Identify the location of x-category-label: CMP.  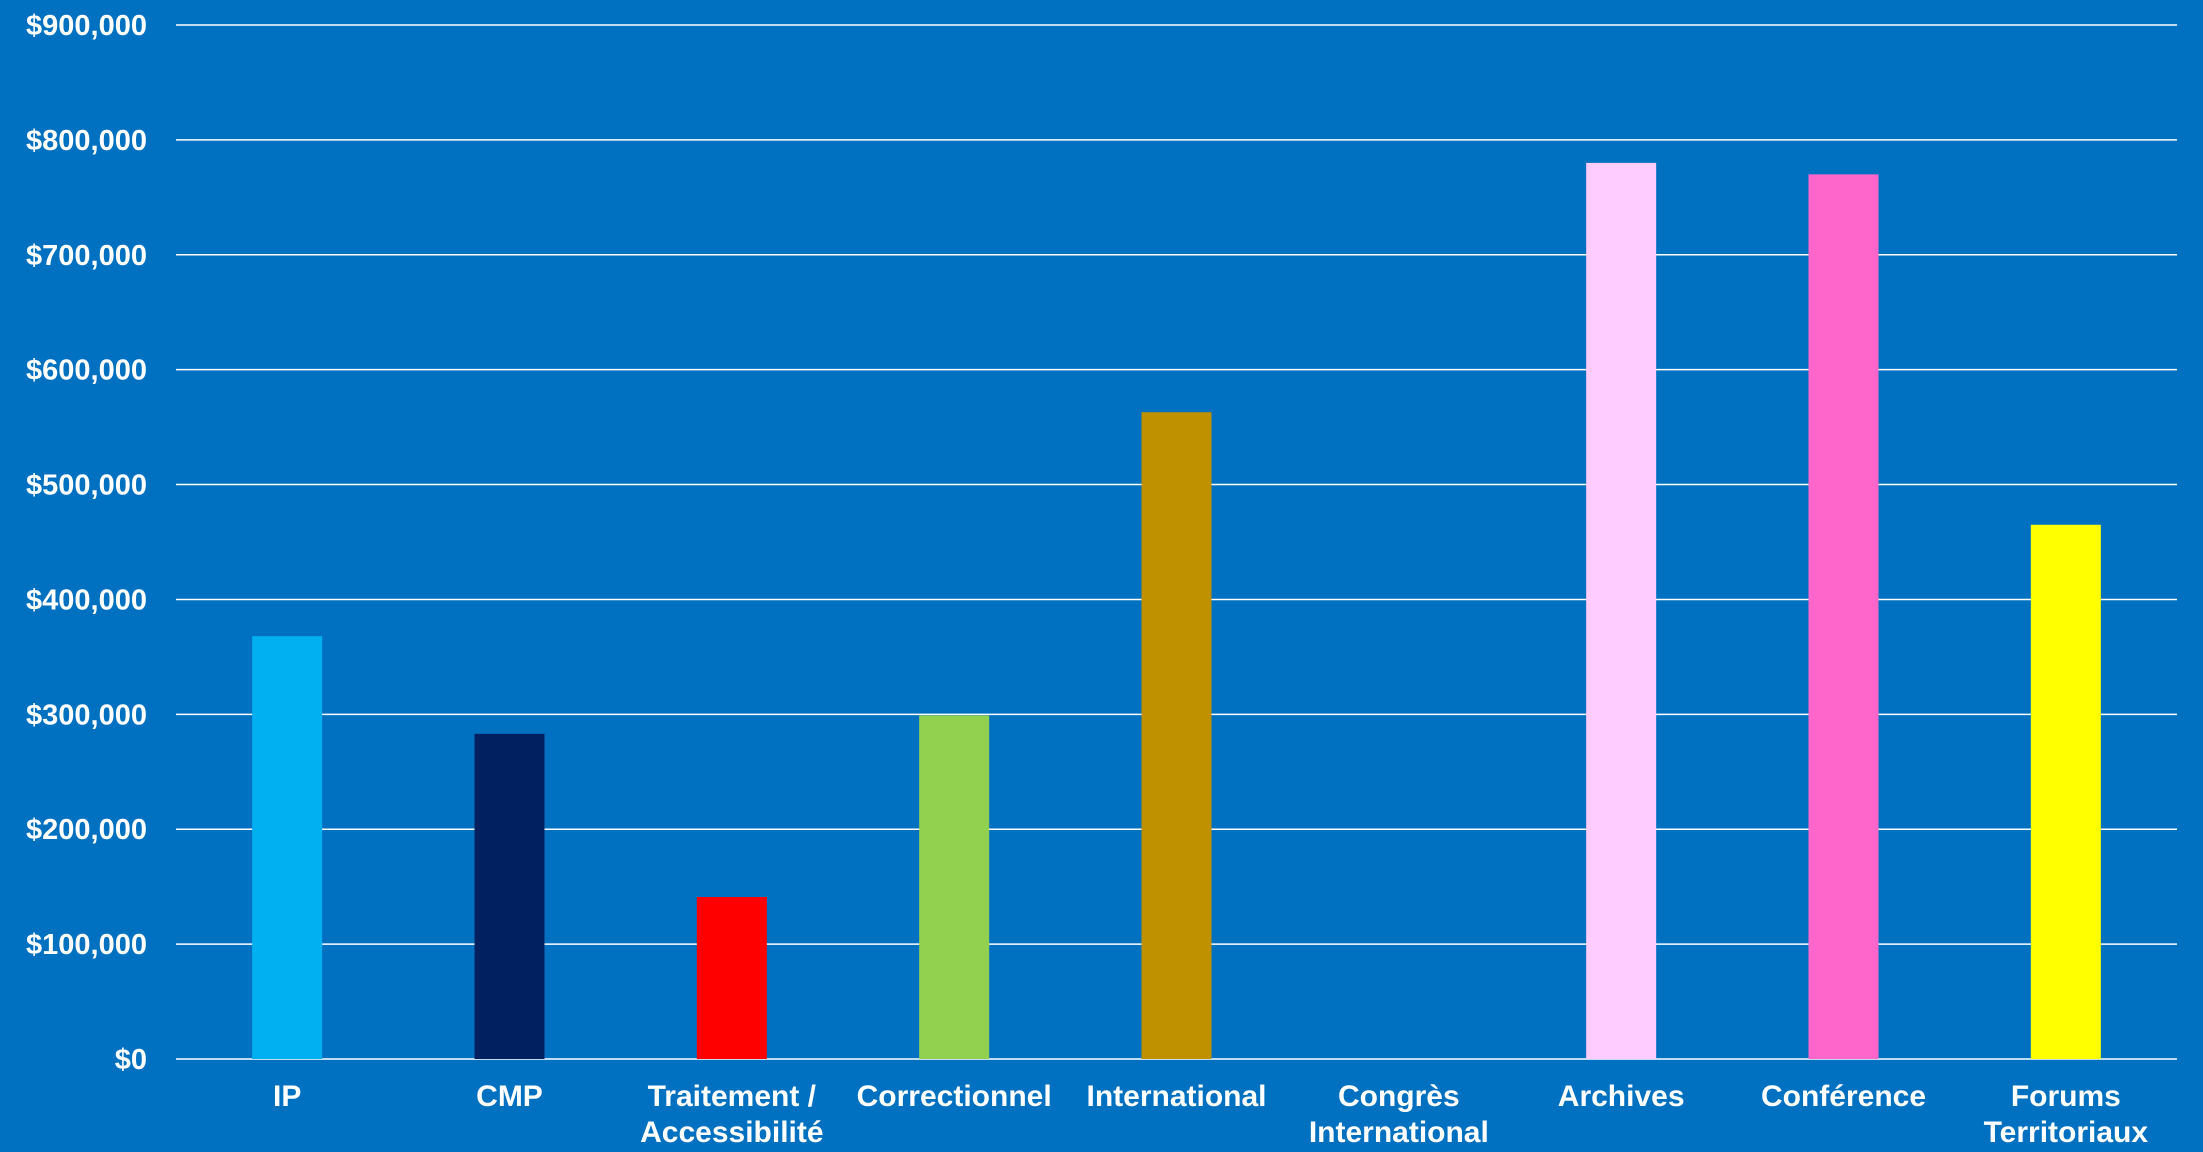
(509, 1096).